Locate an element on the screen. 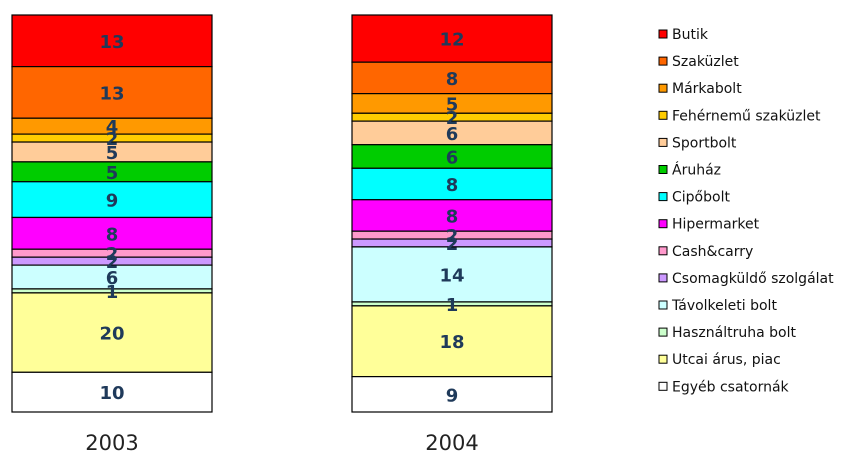 Image resolution: width=868 pixels, height=464 pixels. legend-label: Egyéb csatornák is located at coordinates (731, 387).